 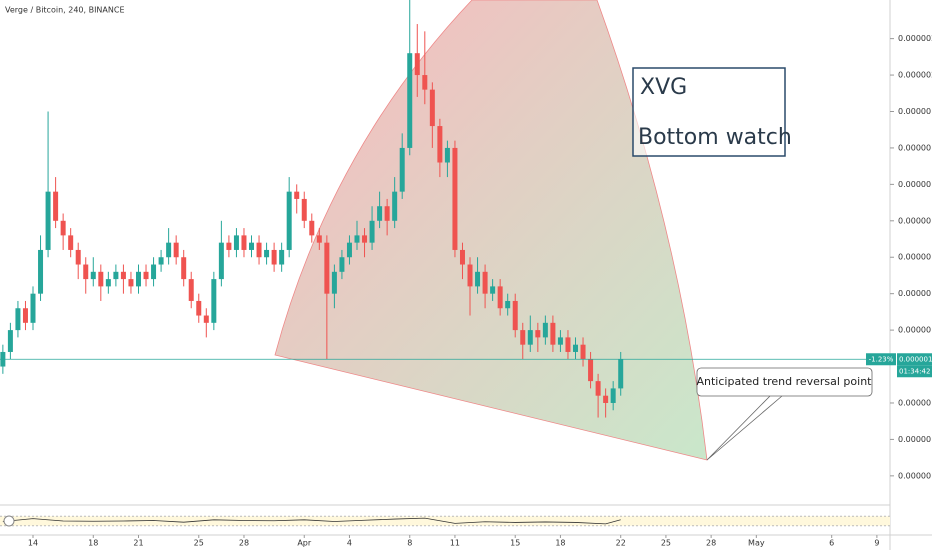 What do you see at coordinates (915, 184) in the screenshot?
I see `y-tick-label: 0.00000185` at bounding box center [915, 184].